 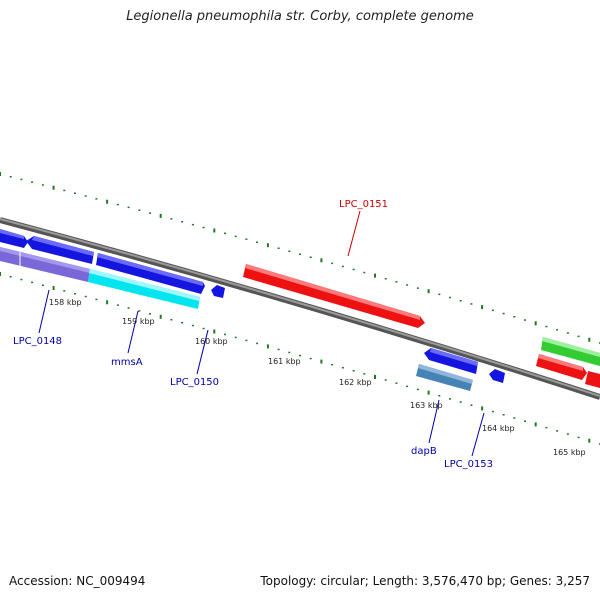 What do you see at coordinates (127, 362) in the screenshot?
I see `gene-label-mmsa: mmsA` at bounding box center [127, 362].